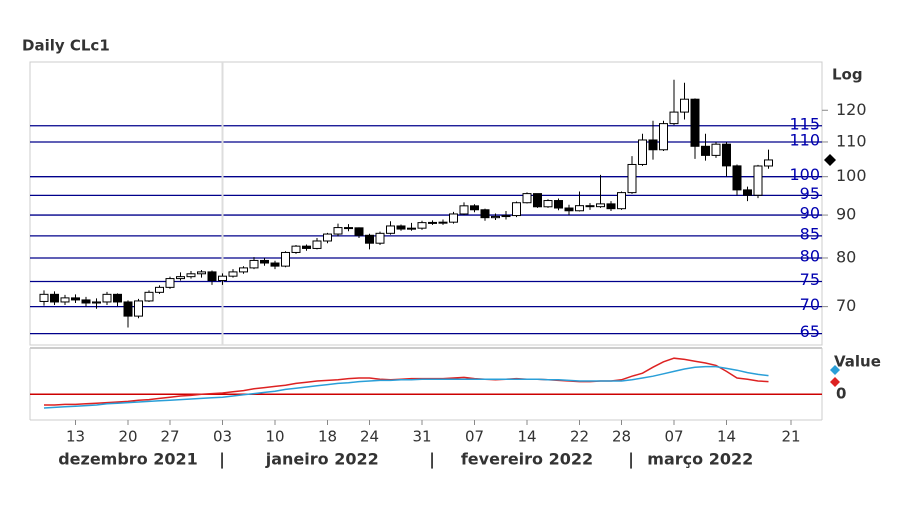  Describe the element at coordinates (851, 140) in the screenshot. I see `y-tick-label: 110` at that location.